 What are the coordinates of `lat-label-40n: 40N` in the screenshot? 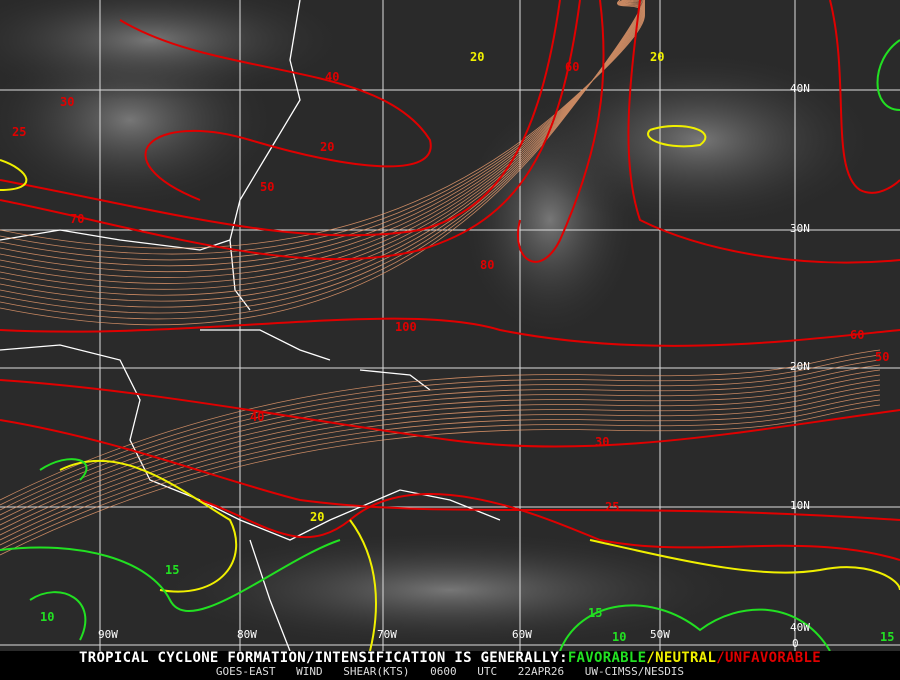 It's located at (800, 88).